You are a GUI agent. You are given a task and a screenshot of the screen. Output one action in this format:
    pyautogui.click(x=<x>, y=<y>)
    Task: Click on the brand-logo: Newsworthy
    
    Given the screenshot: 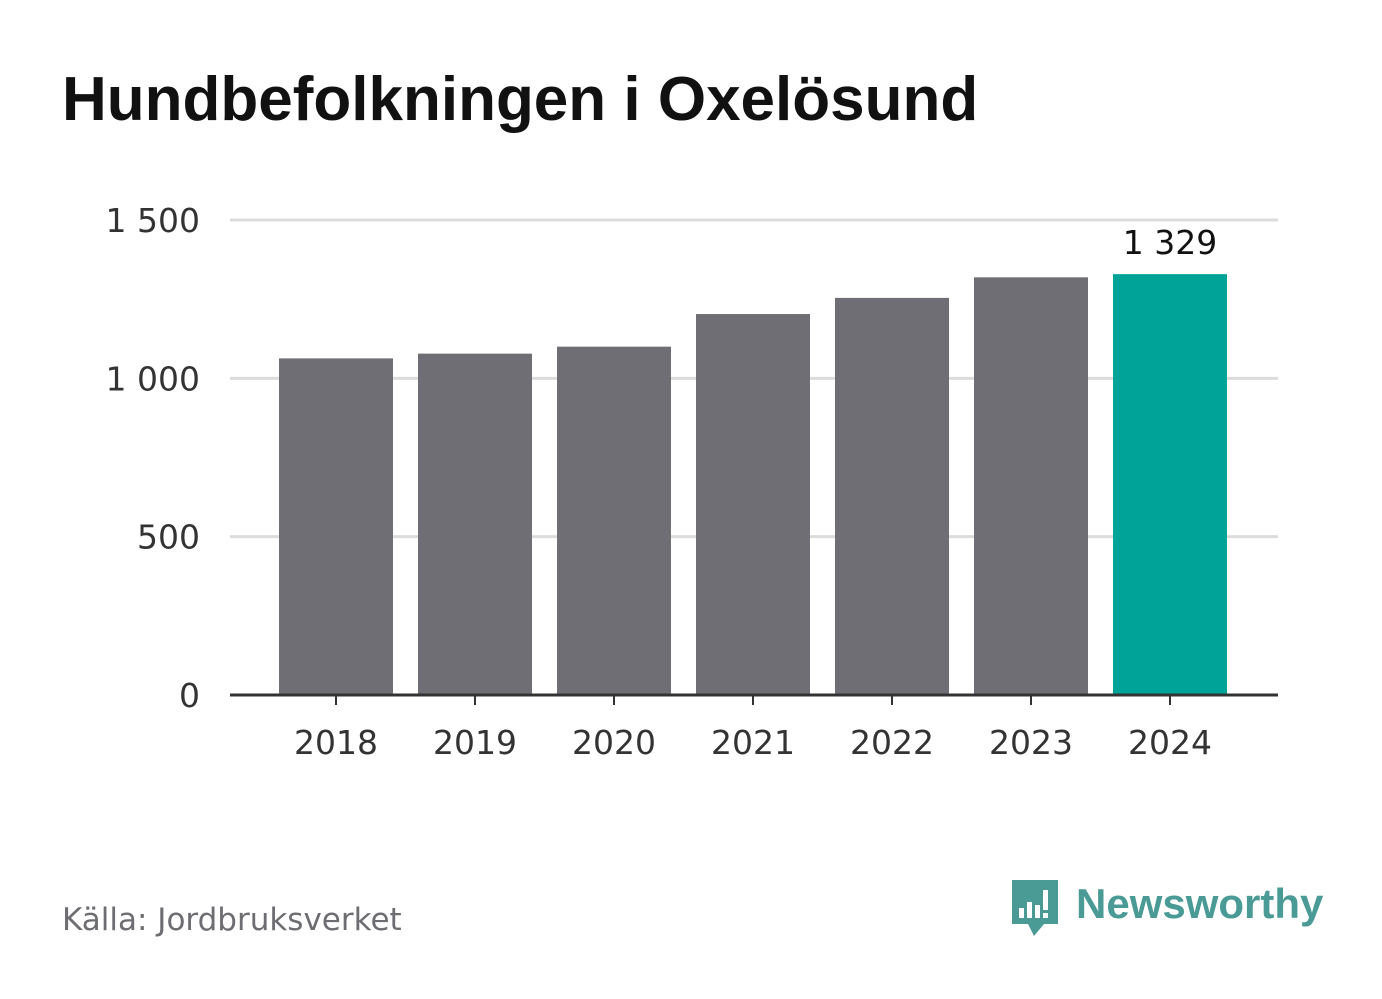 What is the action you would take?
    pyautogui.click(x=1166, y=910)
    